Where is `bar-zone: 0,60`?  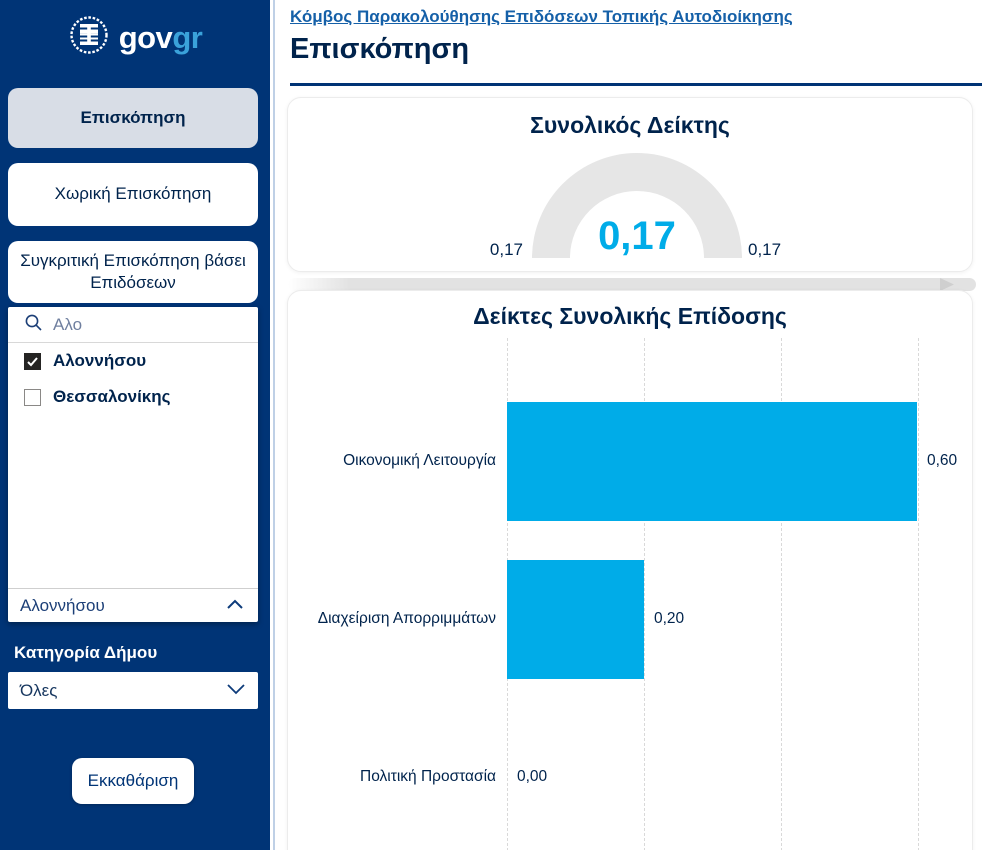 bar-zone: 0,60 is located at coordinates (740, 461).